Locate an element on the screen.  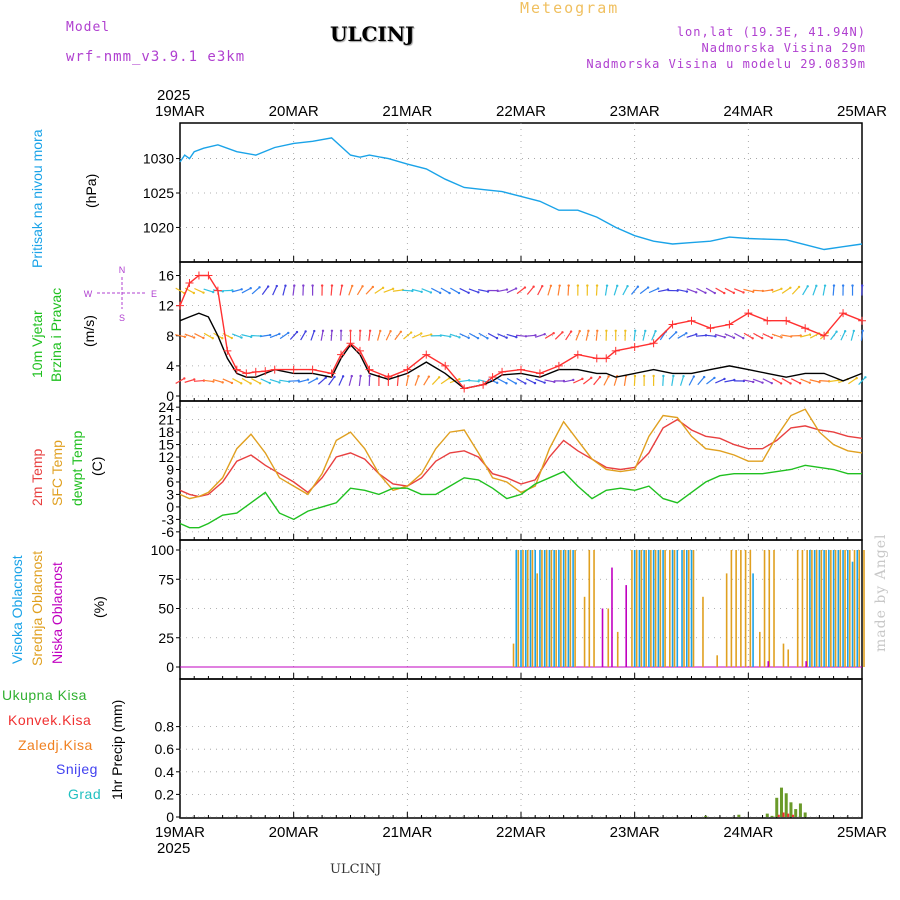
y-tick-label: 3 is located at coordinates (170, 494).